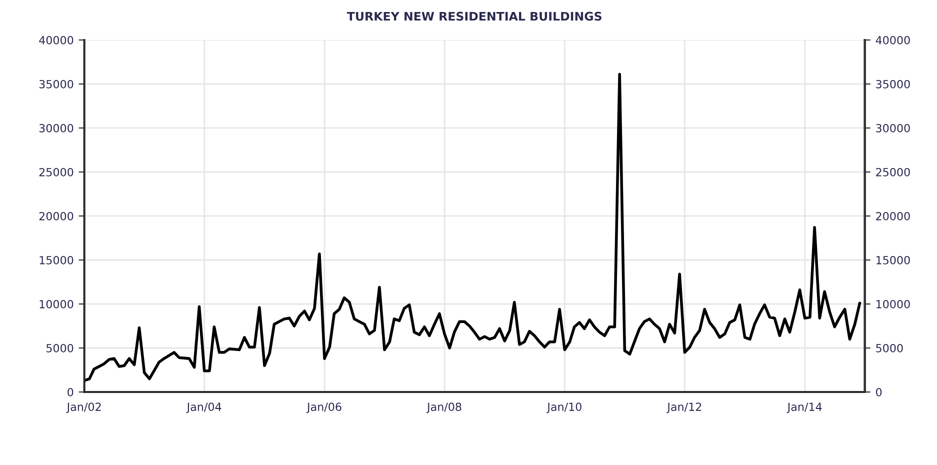 This screenshot has height=465, width=937. What do you see at coordinates (71, 392) in the screenshot?
I see `y-tick-label: 0` at bounding box center [71, 392].